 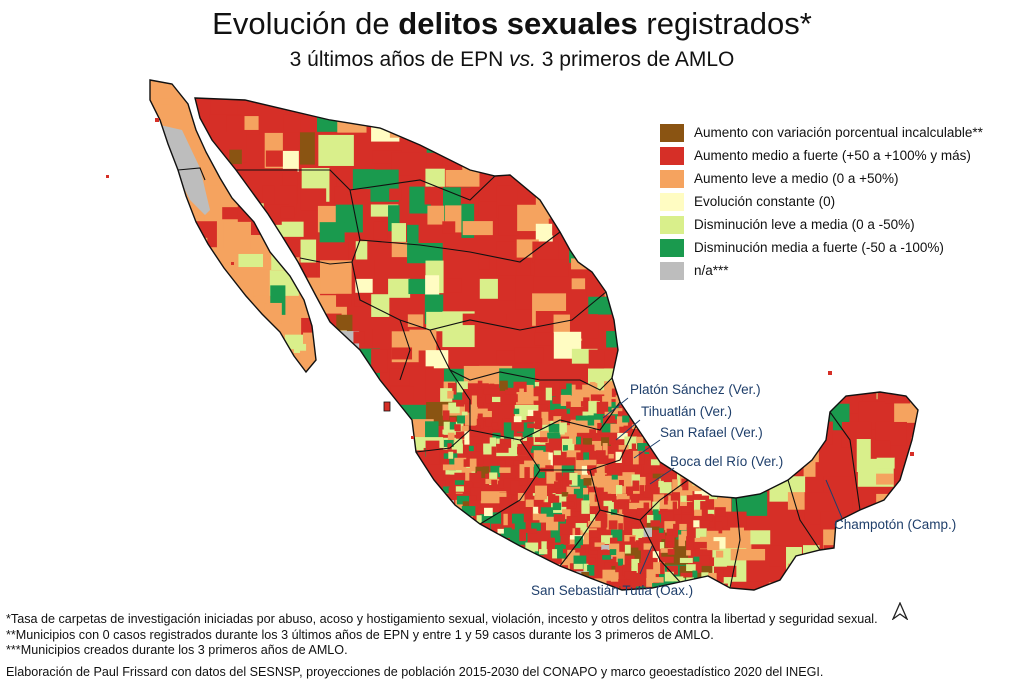 I want to click on callout-champoton: Champotón (Camp.), so click(x=895, y=524).